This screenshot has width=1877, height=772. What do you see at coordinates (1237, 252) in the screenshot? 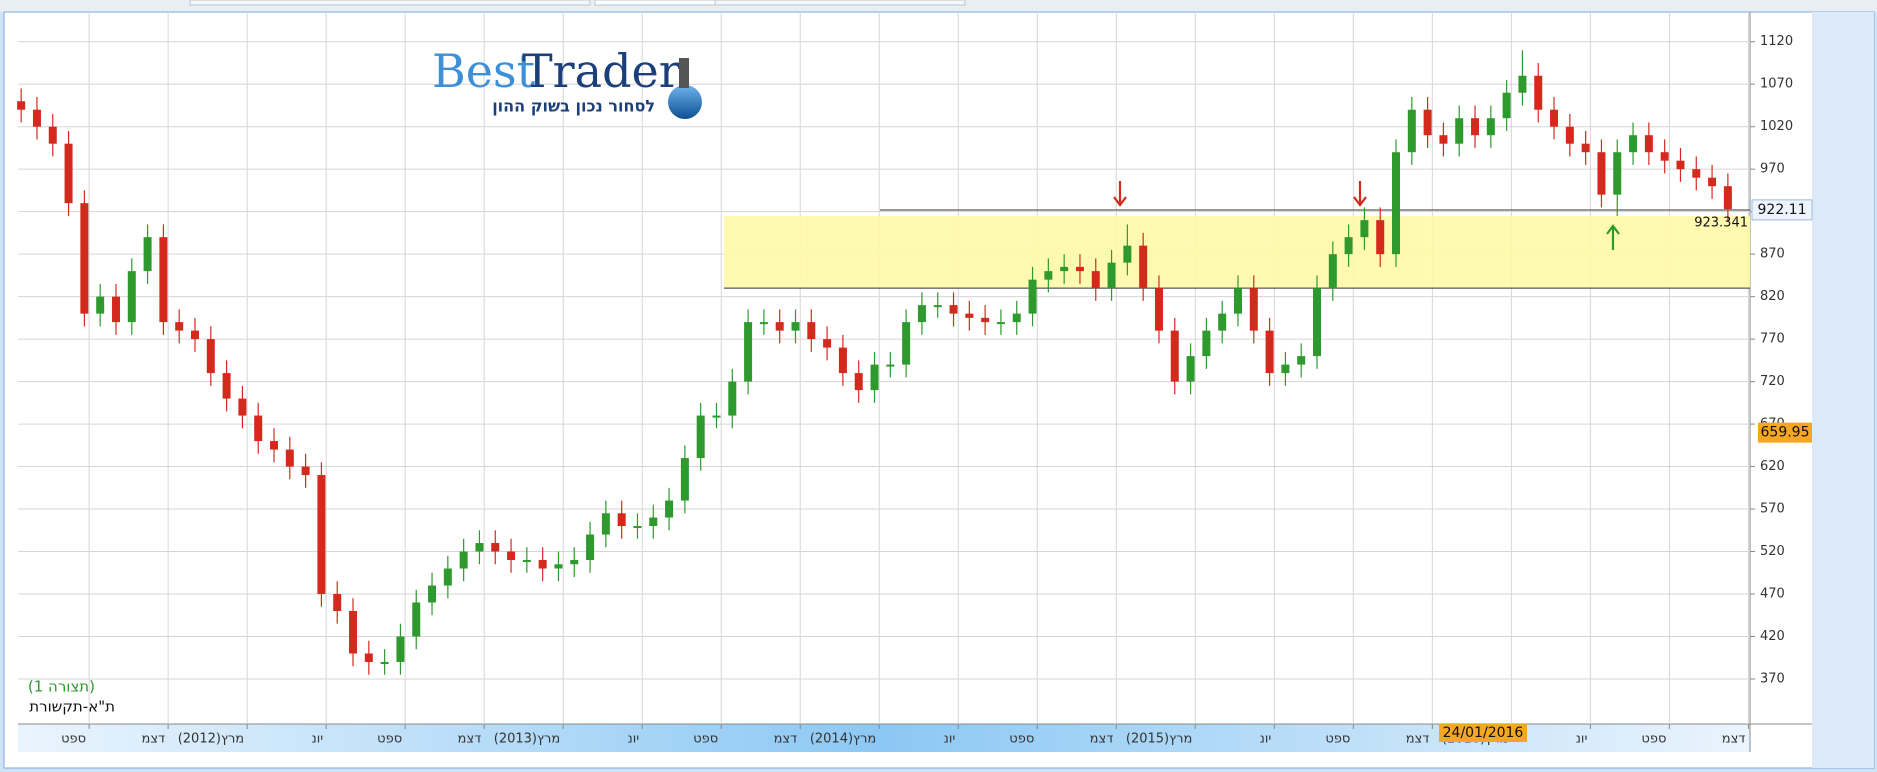
I see `zone` at bounding box center [1237, 252].